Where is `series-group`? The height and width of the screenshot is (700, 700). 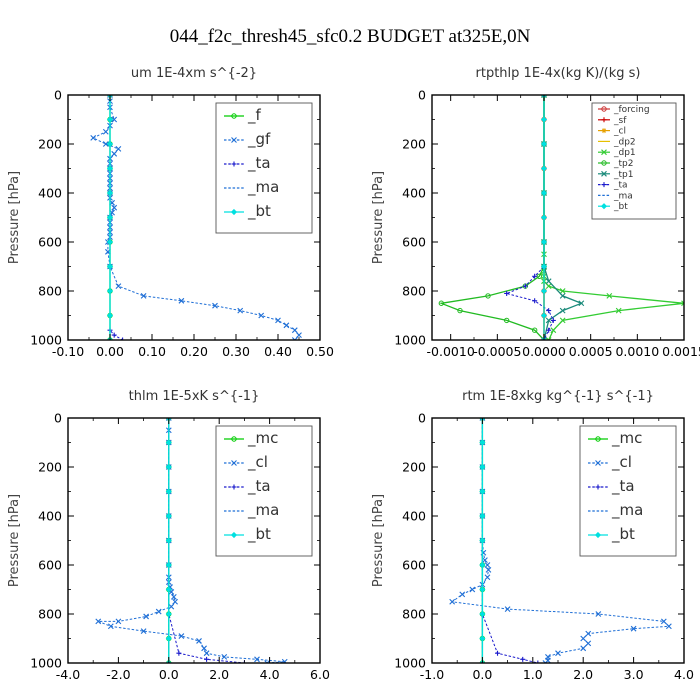 series-group is located at coordinates (561, 217).